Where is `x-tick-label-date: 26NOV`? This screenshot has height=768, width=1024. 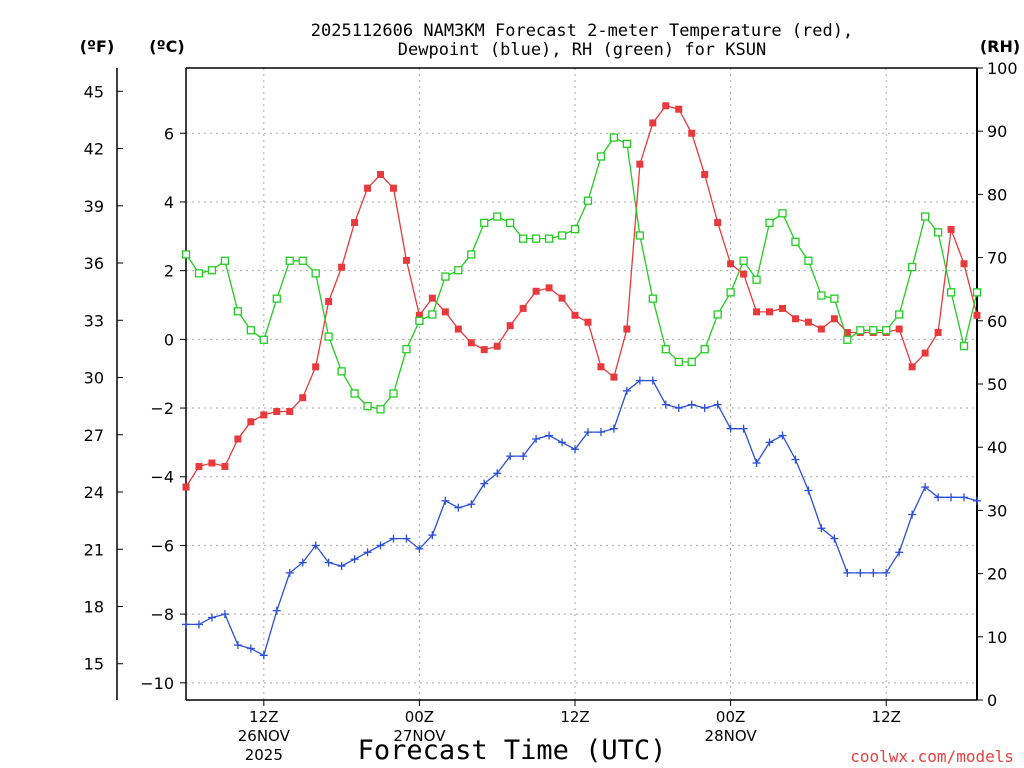 x-tick-label-date: 26NOV is located at coordinates (264, 736).